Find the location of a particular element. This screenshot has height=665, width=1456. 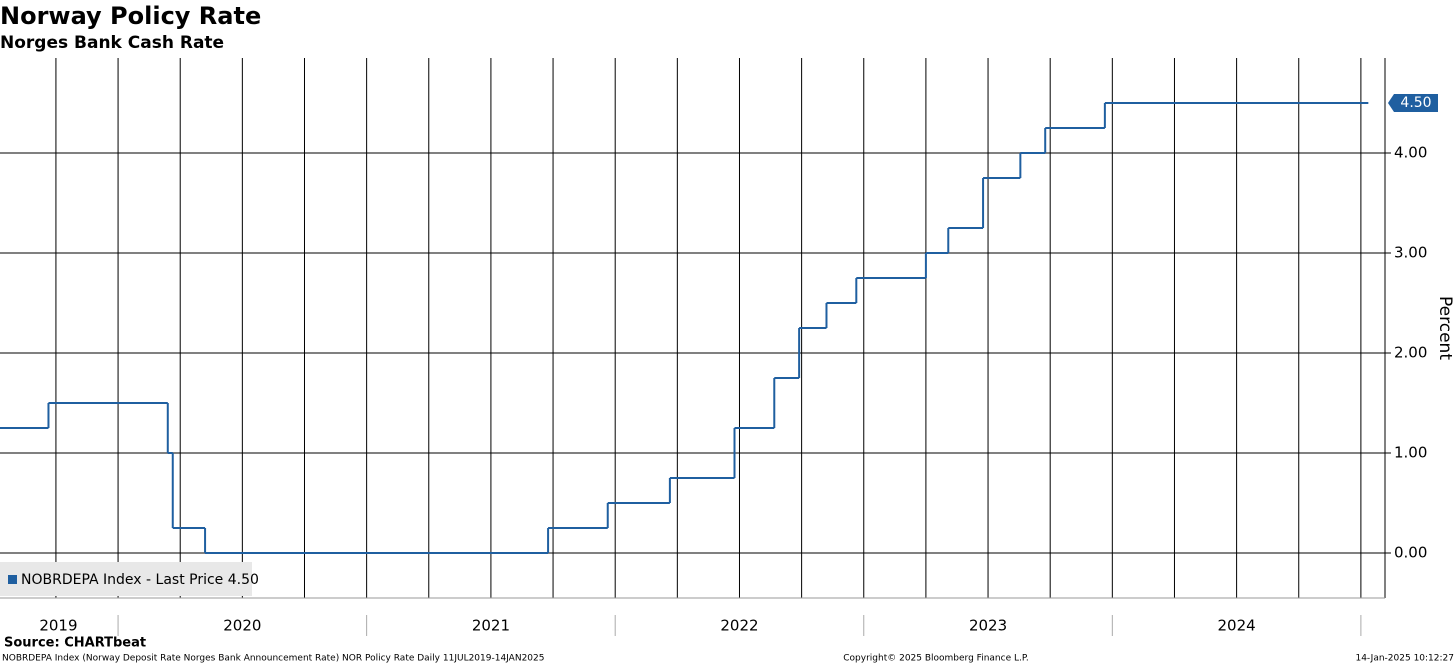

chart-title: Norway Policy Rate is located at coordinates (130, 16).